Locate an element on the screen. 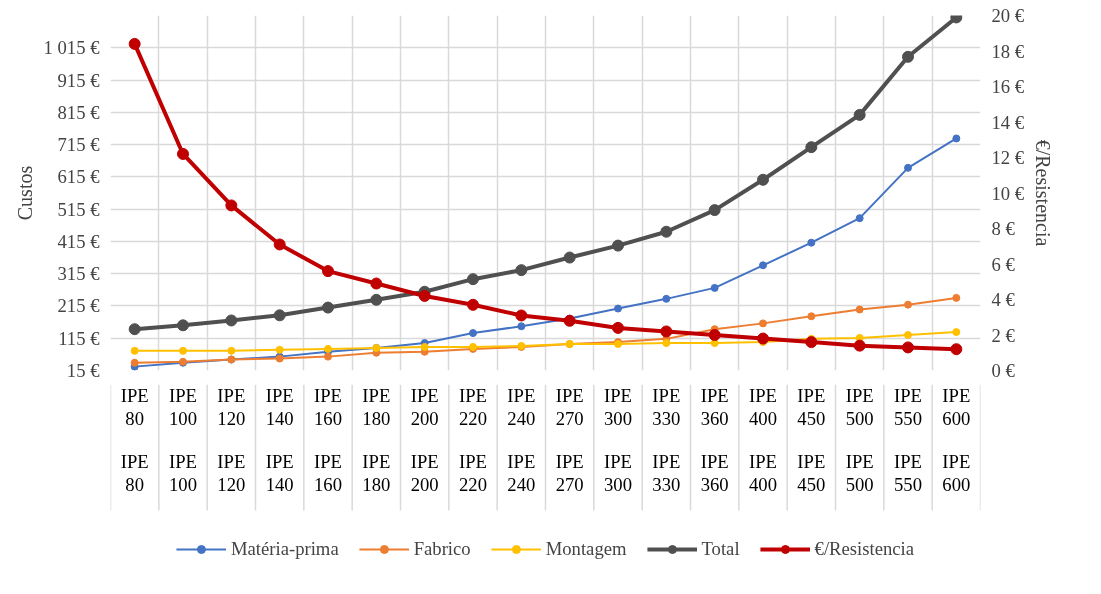 This screenshot has width=1101, height=594. x-tick-label: IPE 300 is located at coordinates (618, 406).